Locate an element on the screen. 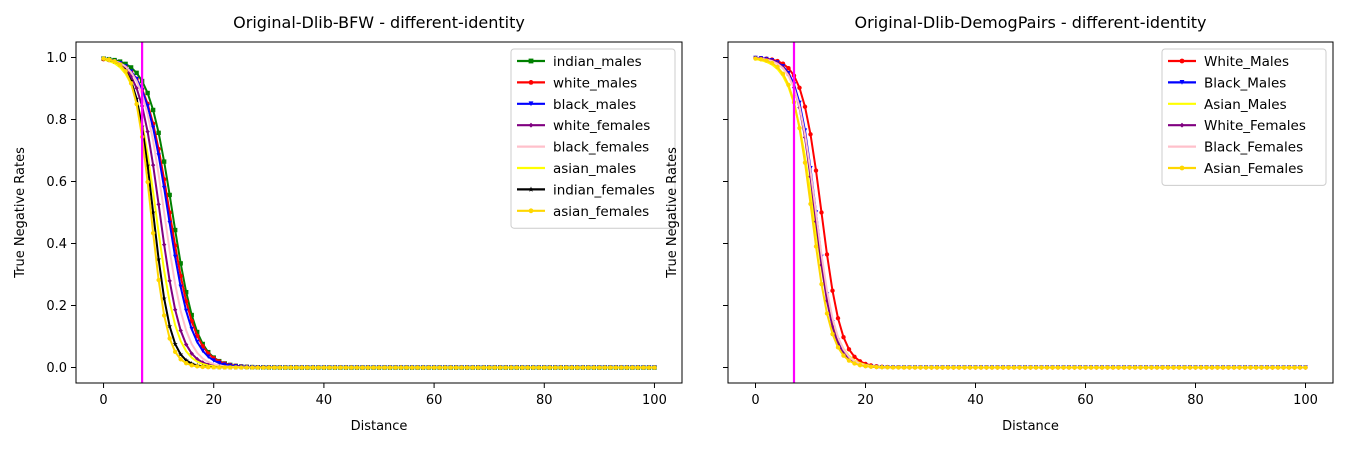  legend-item: Asian_Males is located at coordinates (1227, 105).